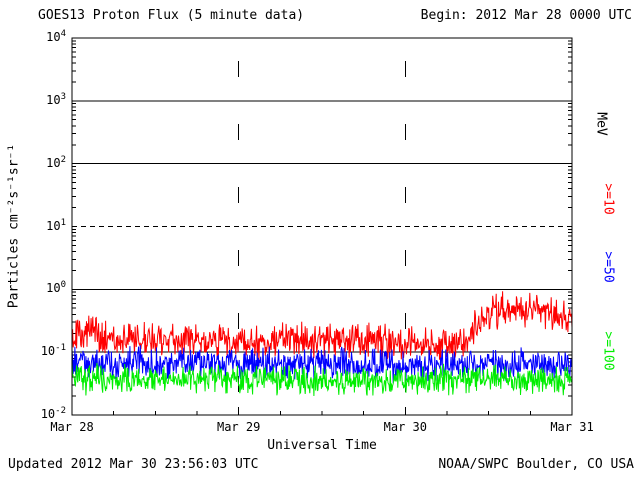  What do you see at coordinates (536, 464) in the screenshot?
I see `source-credit: NOAA/SWPC Boulder, CO USA` at bounding box center [536, 464].